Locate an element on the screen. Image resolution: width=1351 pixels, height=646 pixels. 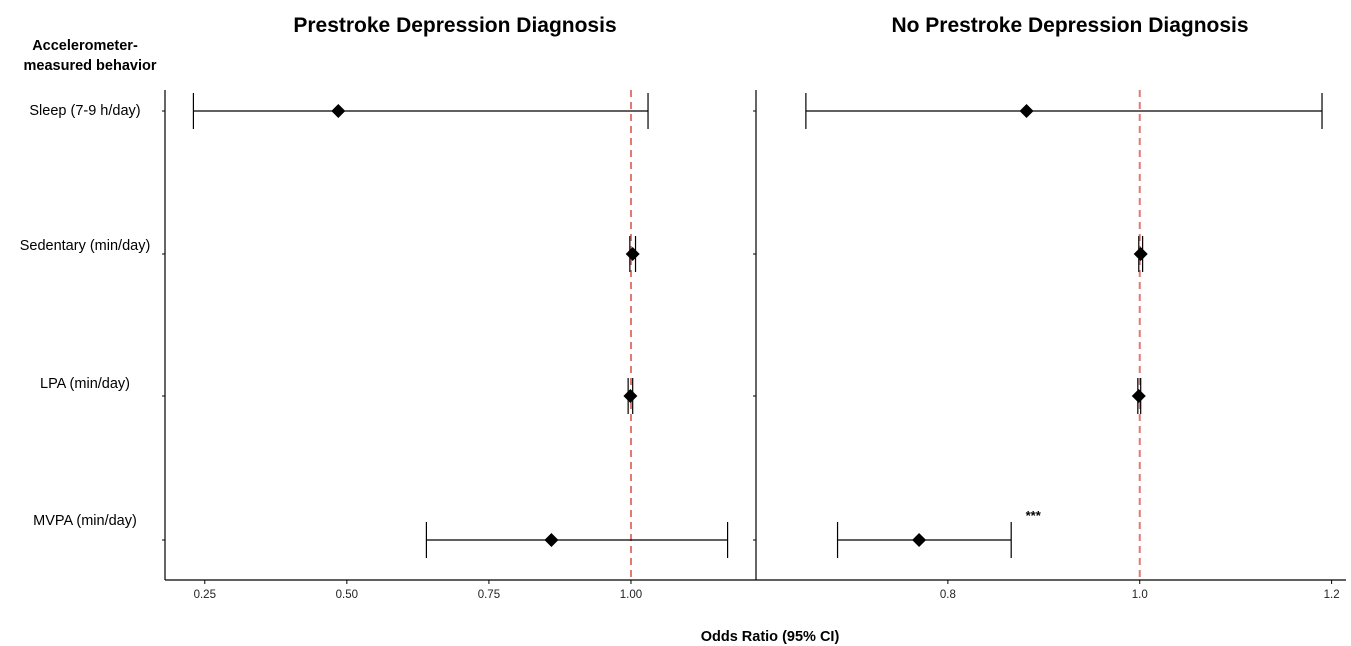
x-axis-label: Odds Ratio (95% CI) is located at coordinates (770, 637).